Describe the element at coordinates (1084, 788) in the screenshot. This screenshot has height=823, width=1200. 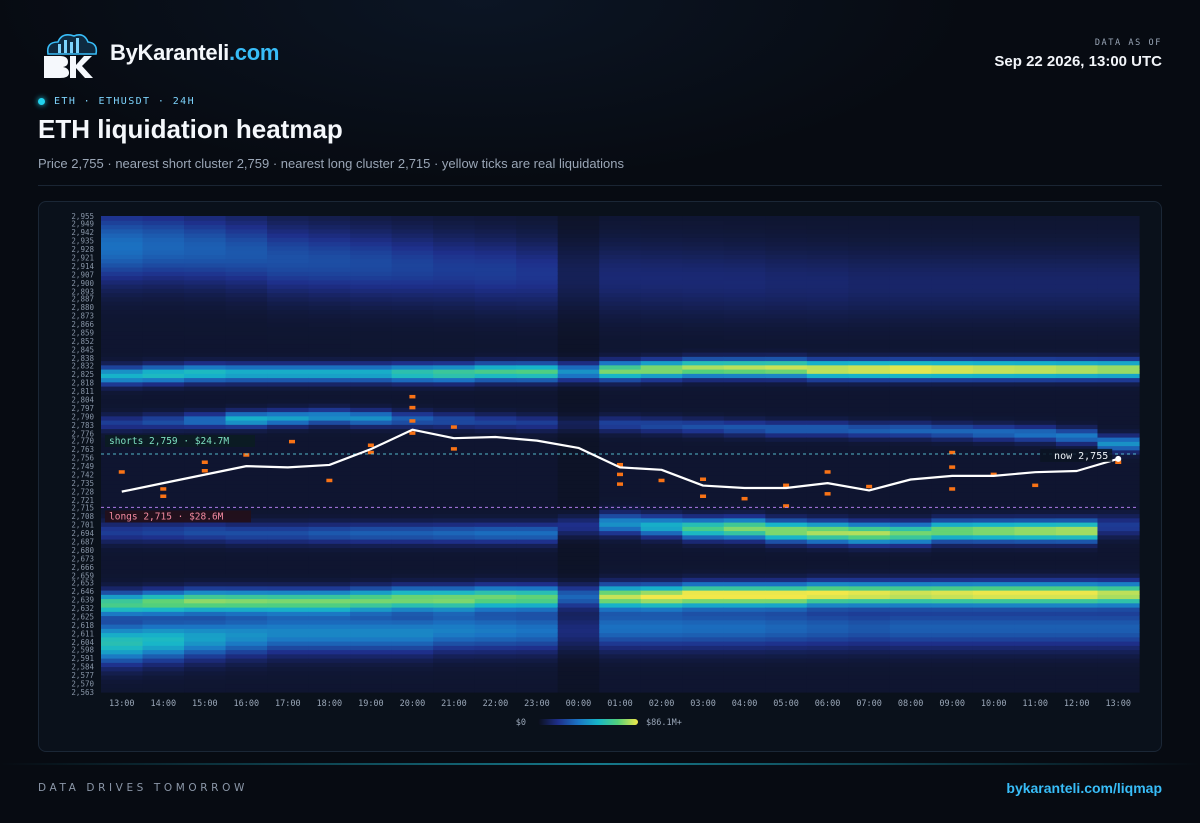
I see `footer-url-link: bykaranteli.com/liqmap` at that location.